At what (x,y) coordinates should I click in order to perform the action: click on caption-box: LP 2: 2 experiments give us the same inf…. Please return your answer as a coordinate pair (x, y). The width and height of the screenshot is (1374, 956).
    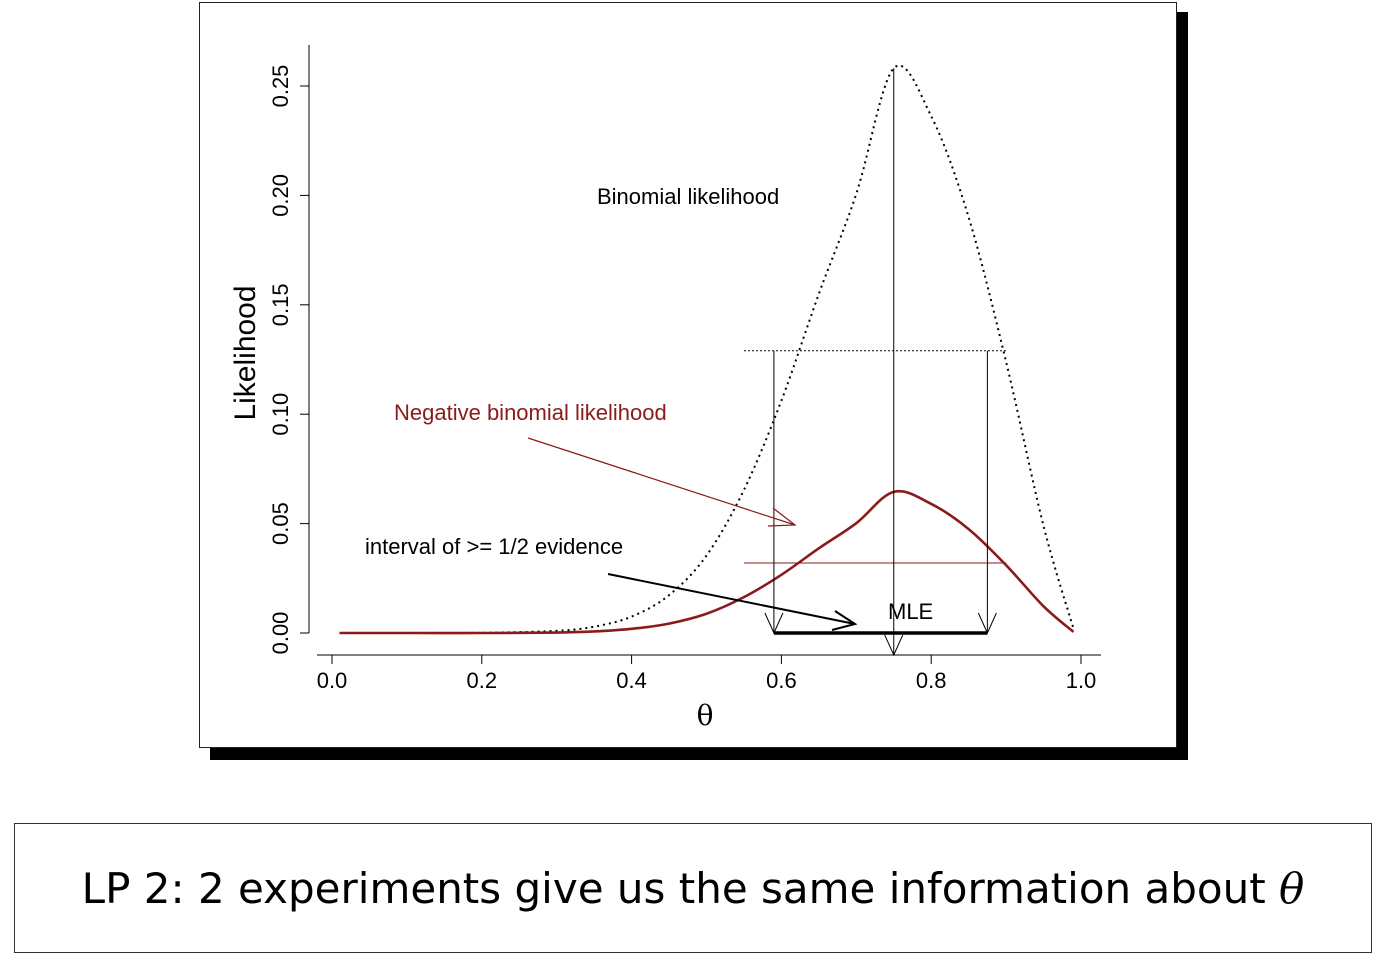
    Looking at the image, I should click on (693, 888).